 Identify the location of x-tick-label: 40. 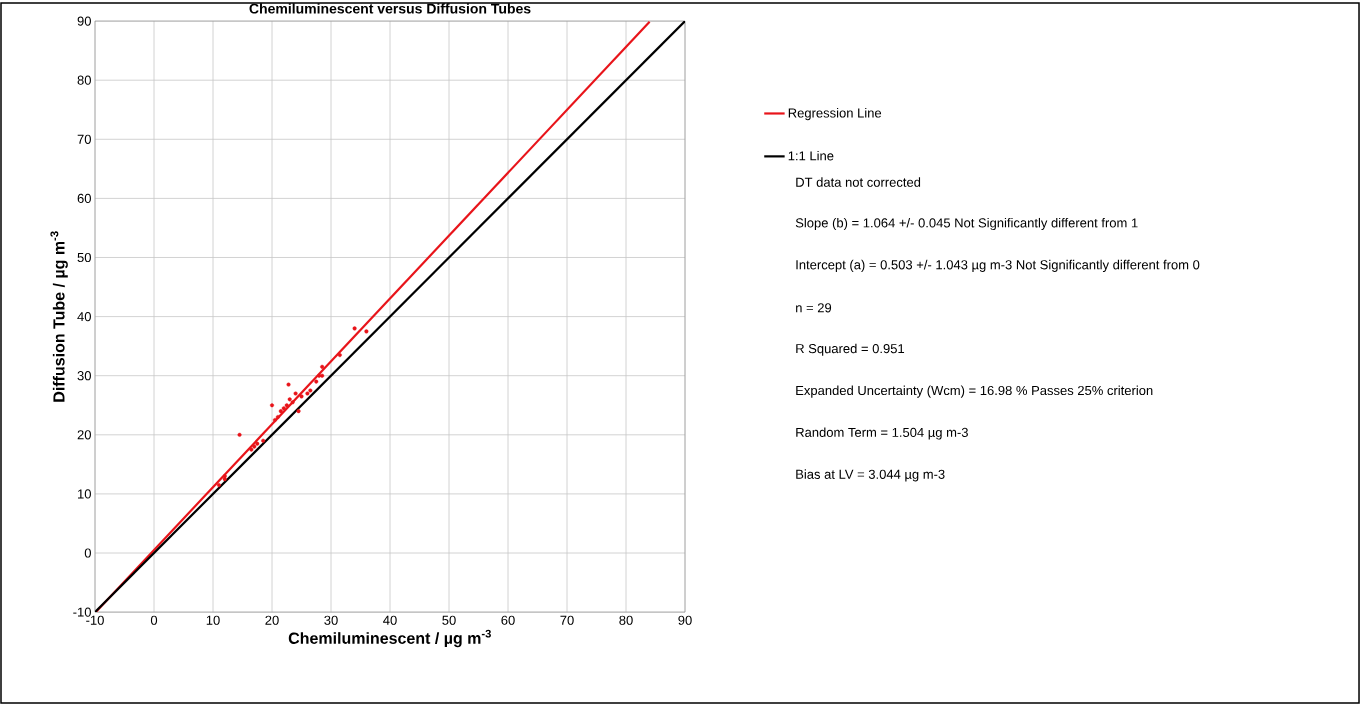
(390, 620).